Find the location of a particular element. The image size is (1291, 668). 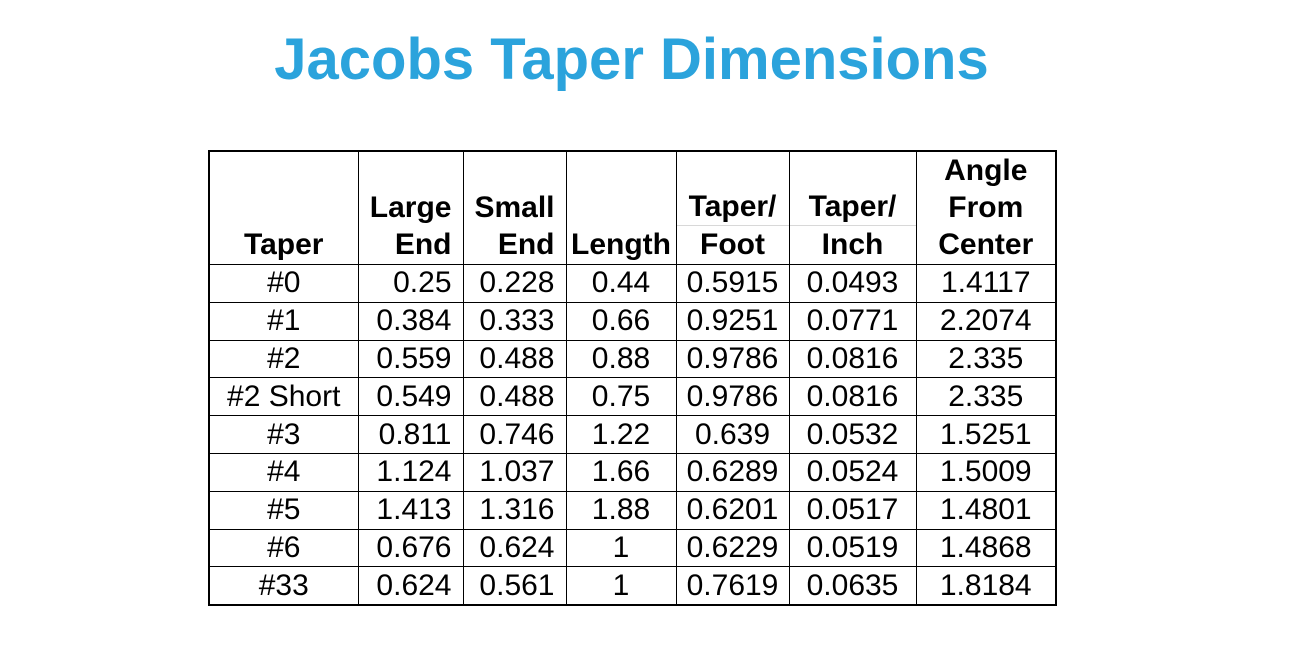

column-header-angle-from-center: Angle From Center is located at coordinates (986, 207).